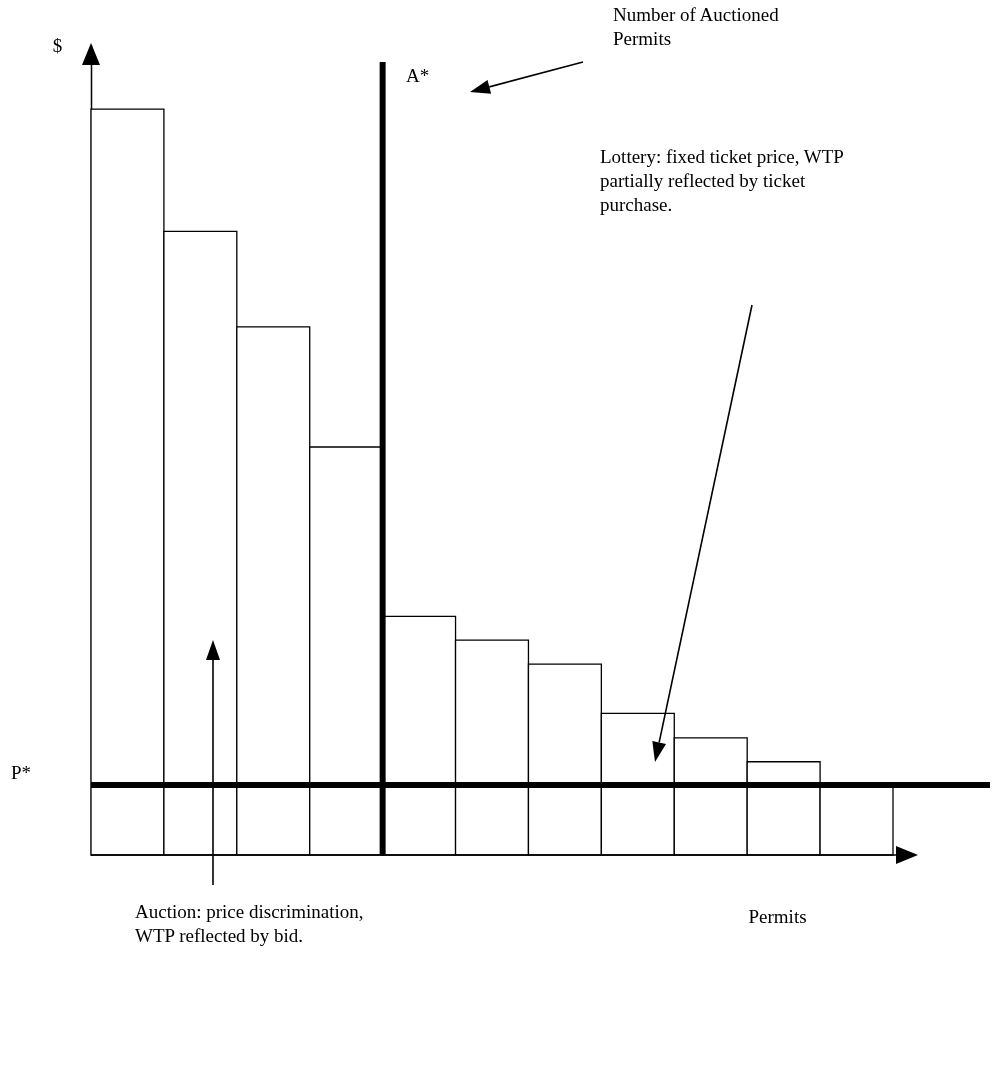 The width and height of the screenshot is (997, 1081). What do you see at coordinates (777, 916) in the screenshot?
I see `x-axis-title: Permits` at bounding box center [777, 916].